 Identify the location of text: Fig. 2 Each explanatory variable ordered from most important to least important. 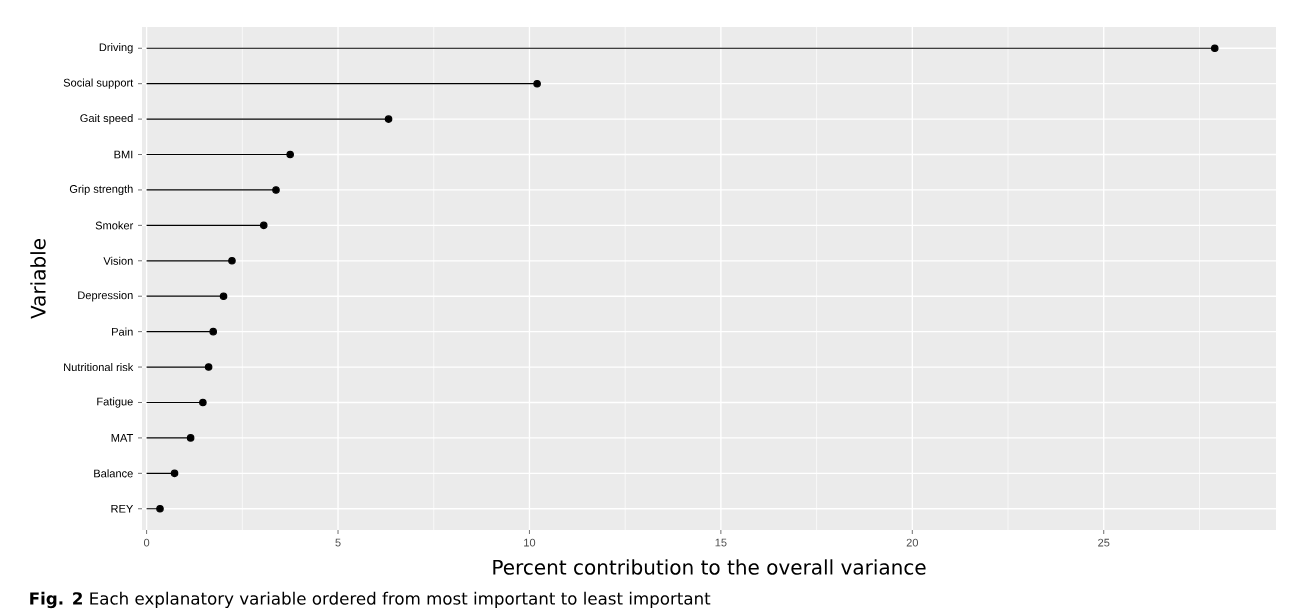
(370, 600).